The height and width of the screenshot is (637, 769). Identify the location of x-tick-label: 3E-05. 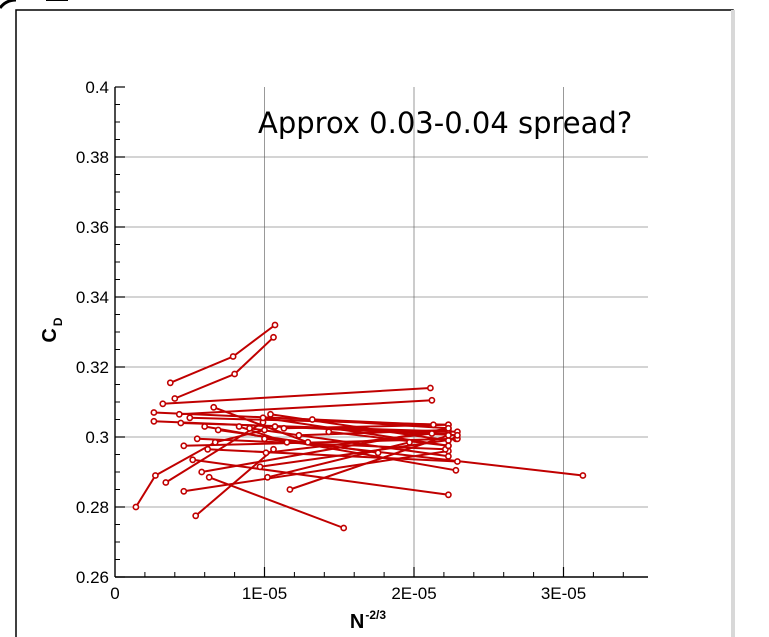
(563, 593).